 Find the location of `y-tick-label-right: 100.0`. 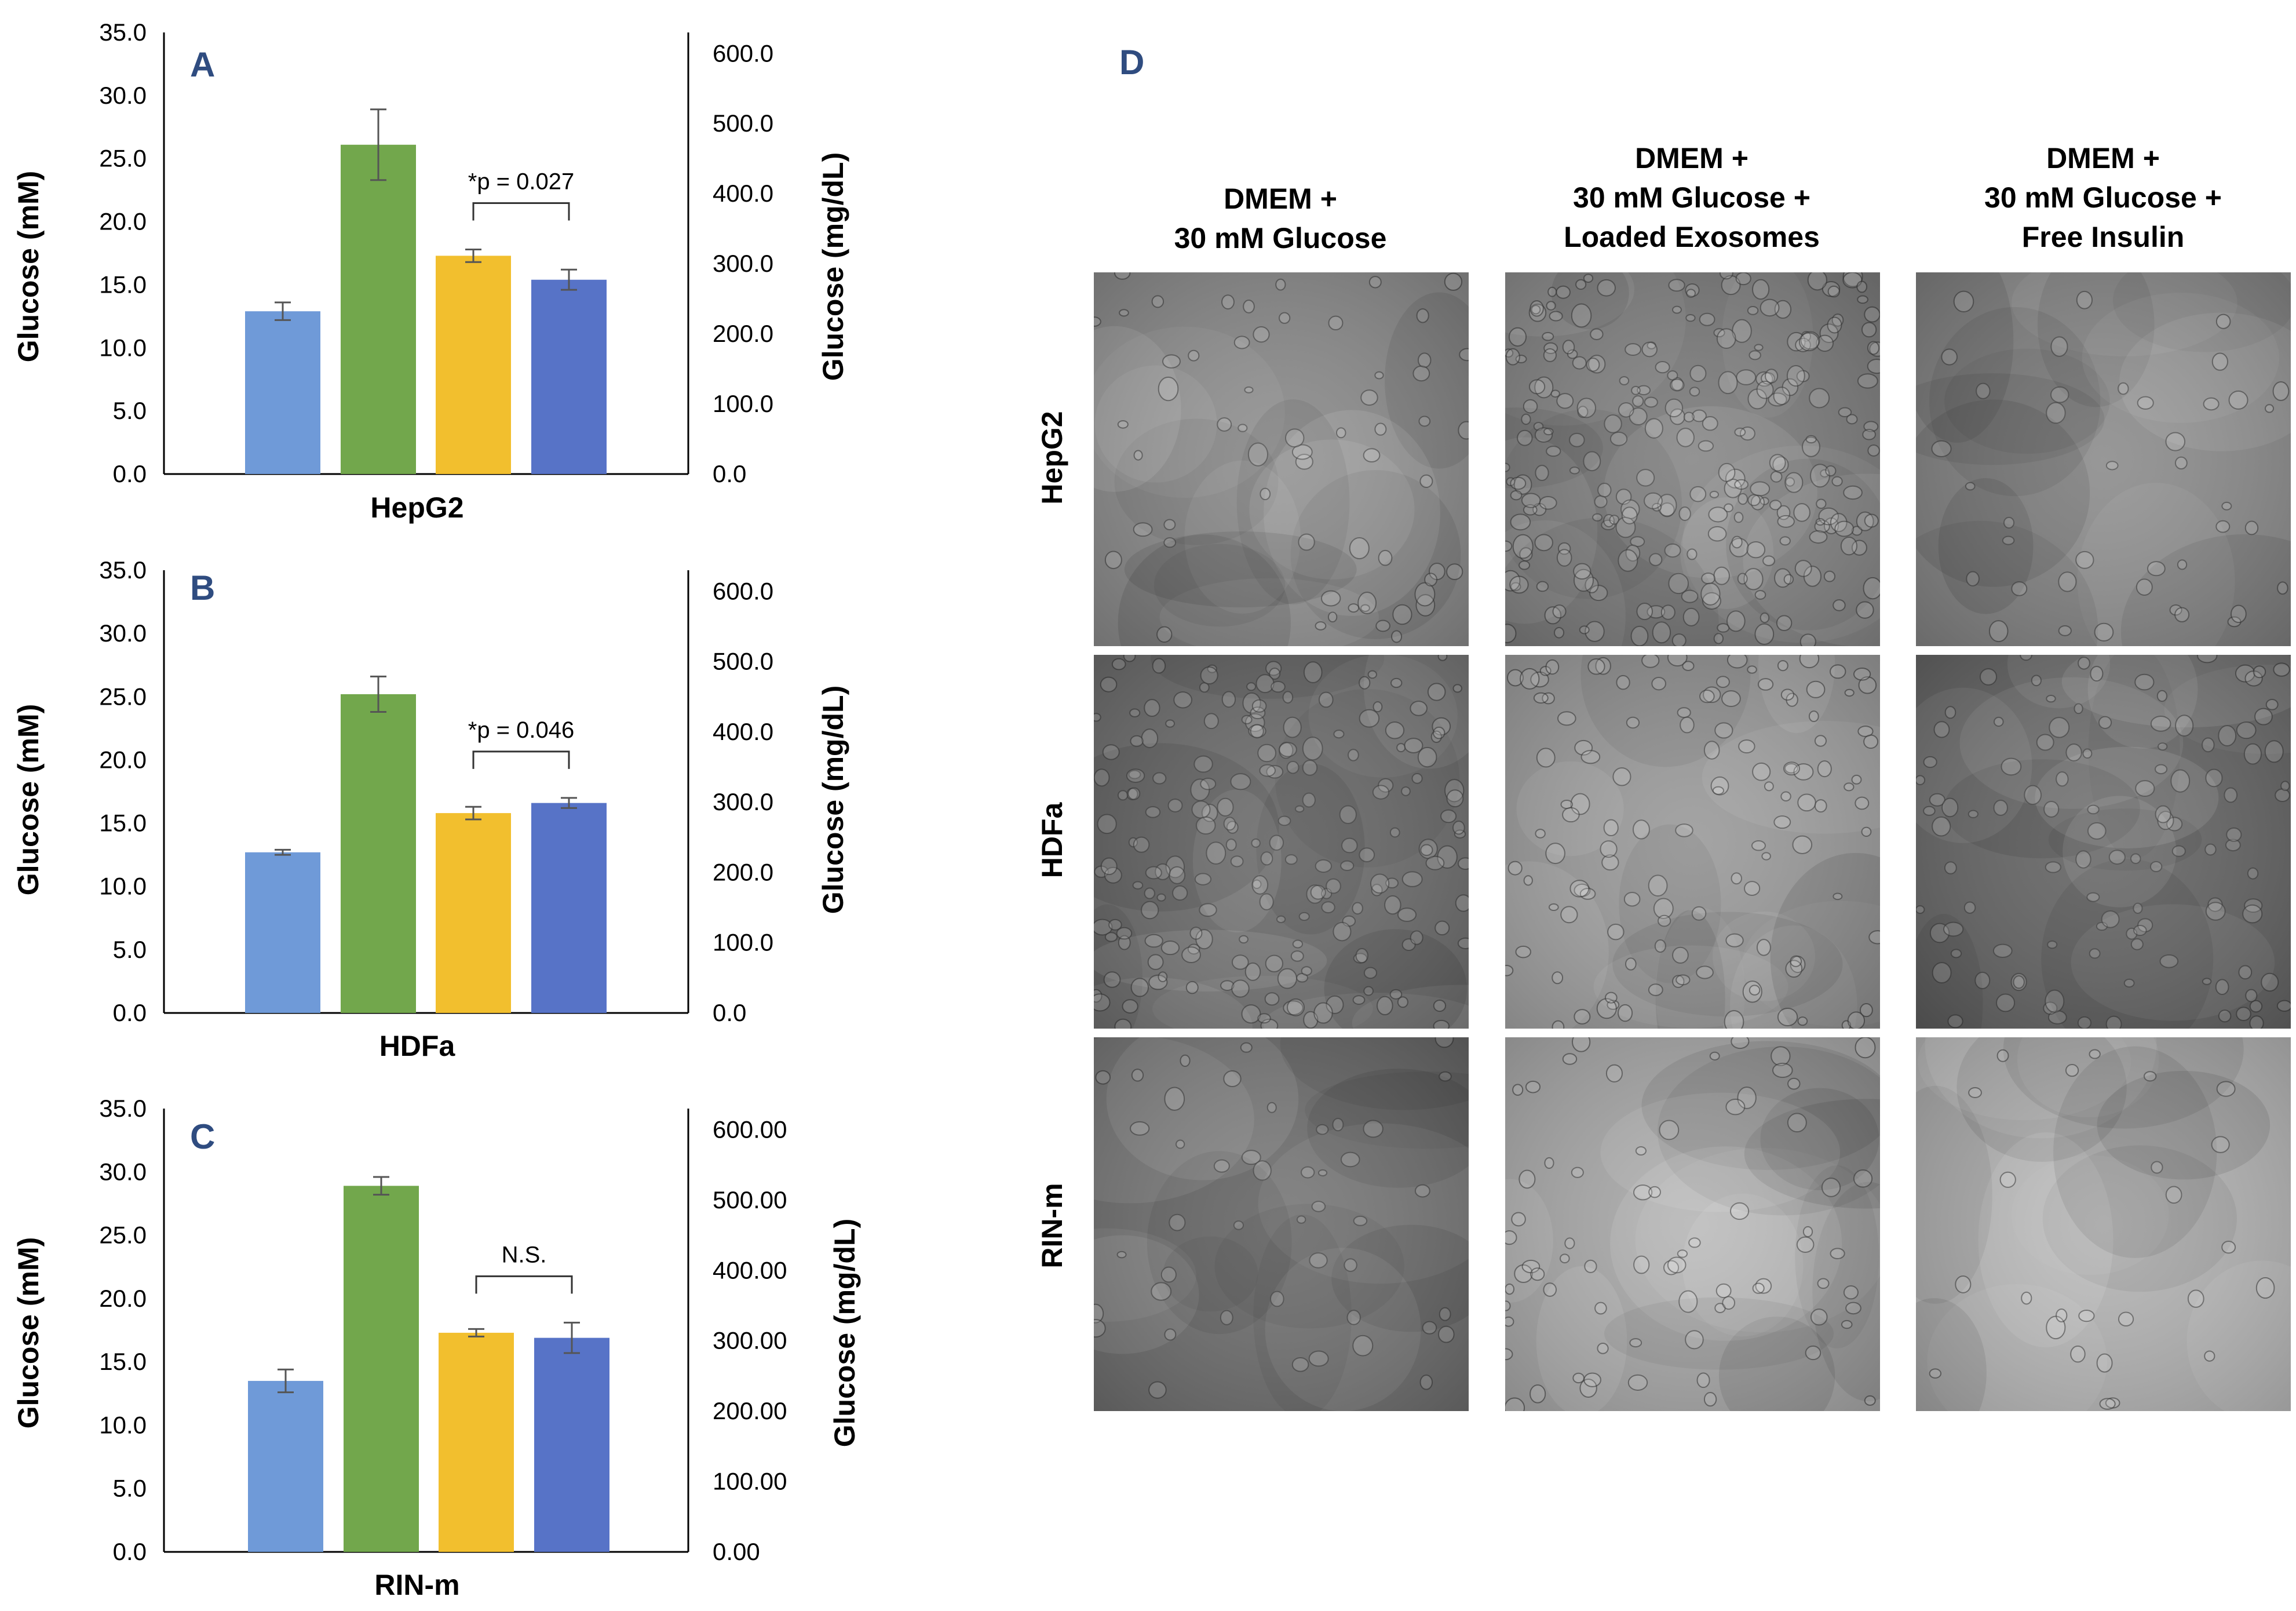

y-tick-label-right: 100.0 is located at coordinates (743, 403).